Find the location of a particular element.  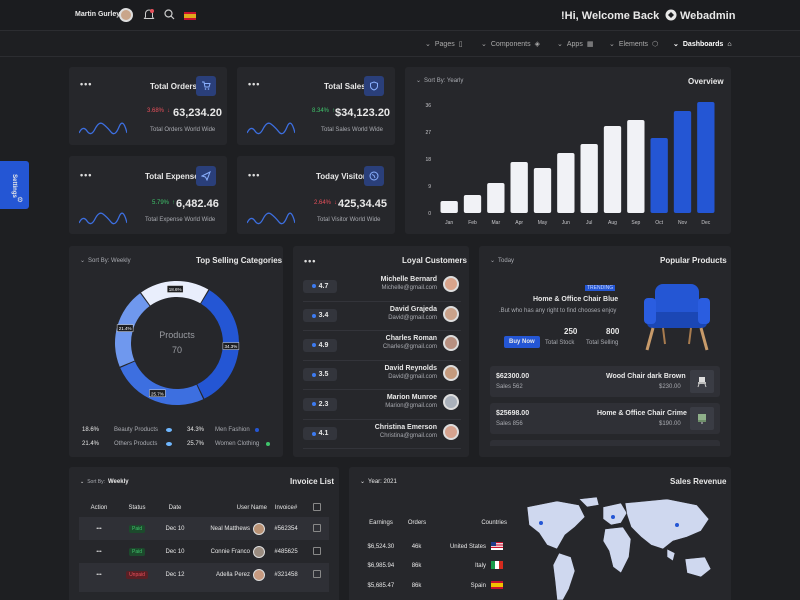

product-list-item is located at coordinates (605, 443).